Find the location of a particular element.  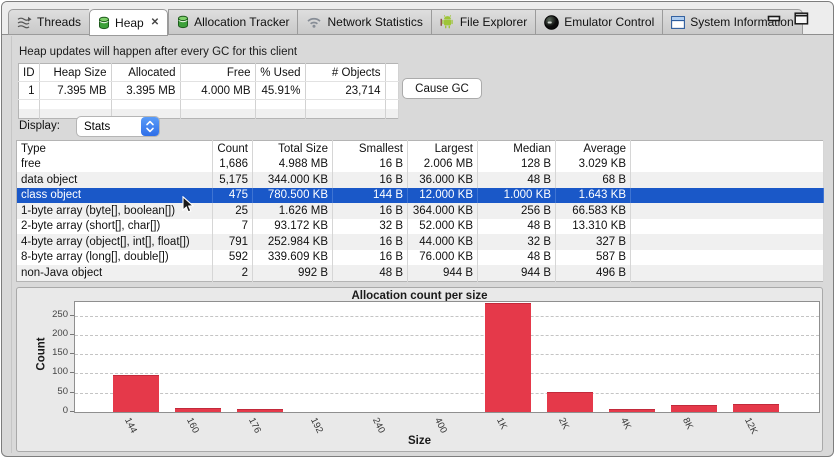

stats-col-header: Average is located at coordinates (593, 148).